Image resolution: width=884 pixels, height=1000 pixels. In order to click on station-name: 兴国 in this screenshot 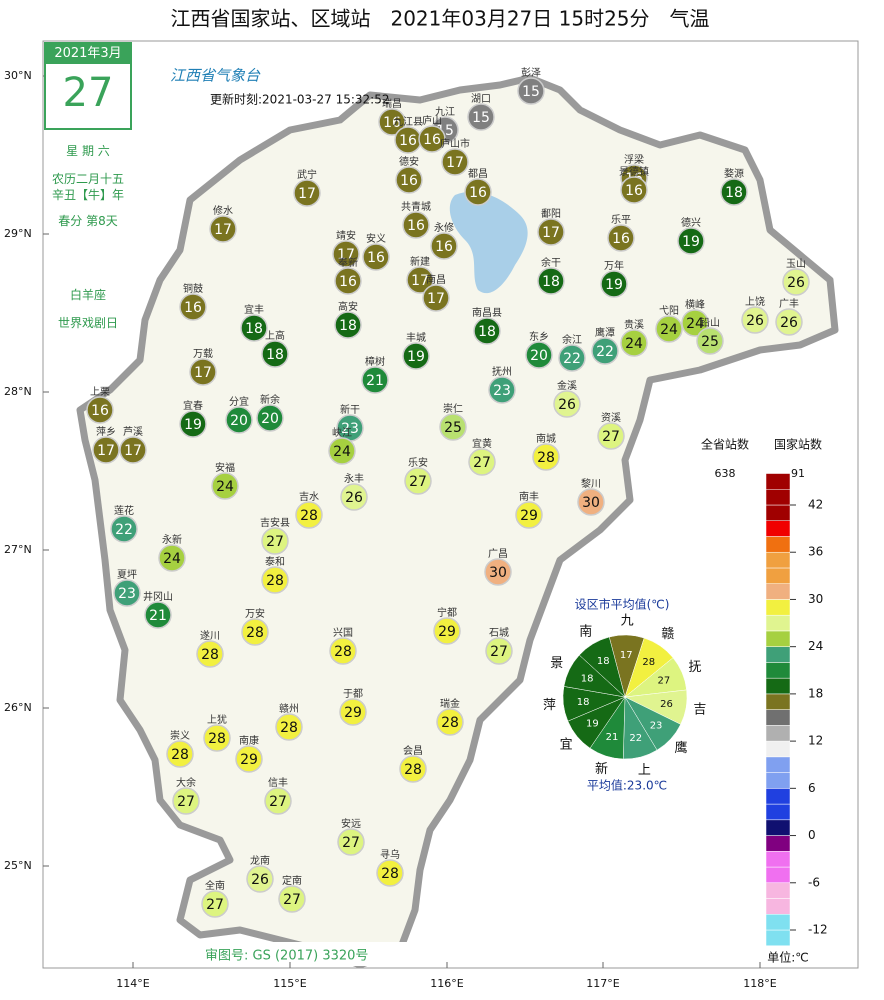, I will do `click(343, 633)`.